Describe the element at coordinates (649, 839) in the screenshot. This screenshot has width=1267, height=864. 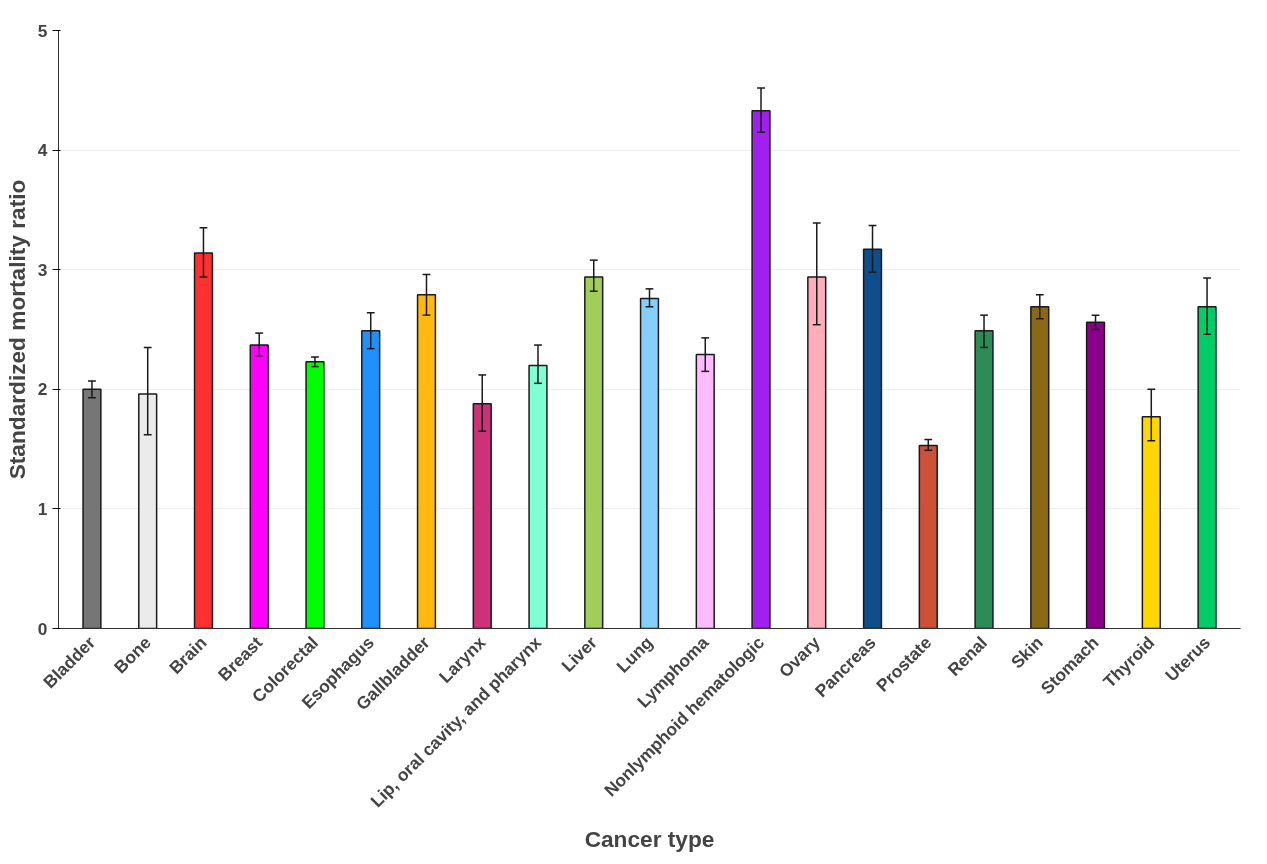
I see `x-axis-title: Cancer type` at that location.